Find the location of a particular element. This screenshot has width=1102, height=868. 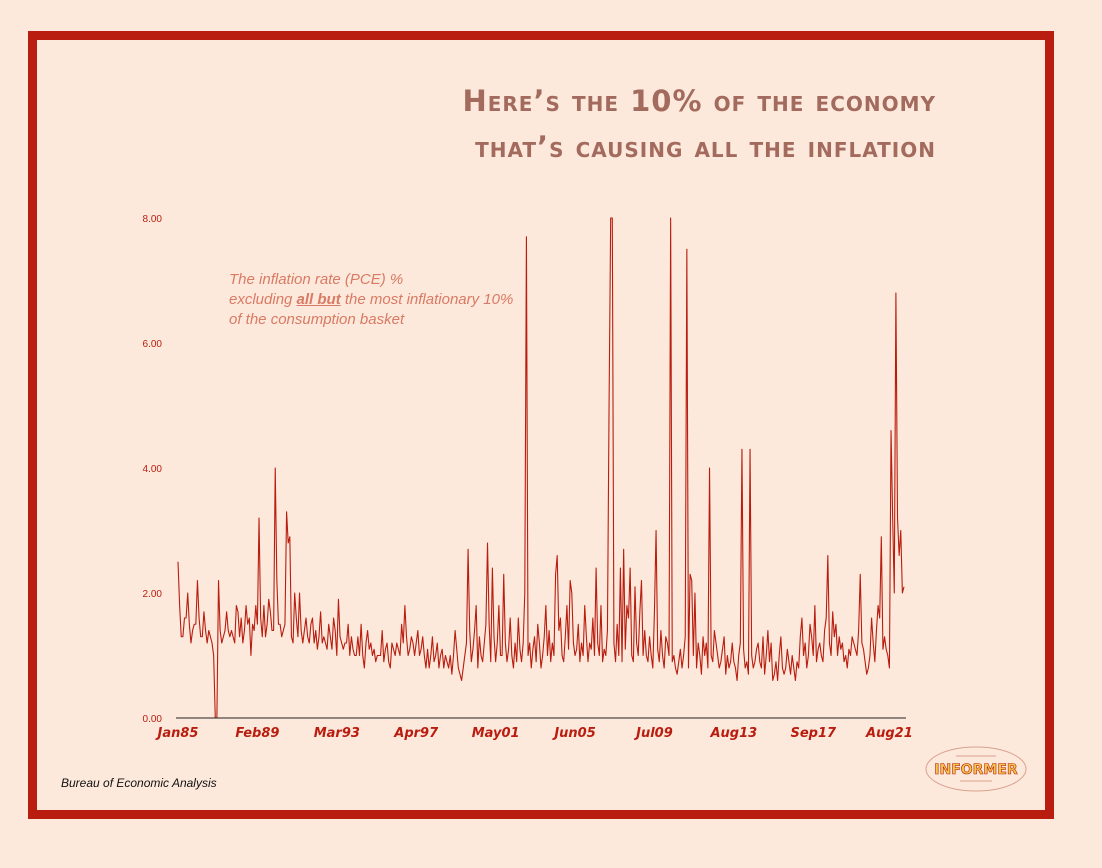

y-tick-label: 6.00 is located at coordinates (153, 344).